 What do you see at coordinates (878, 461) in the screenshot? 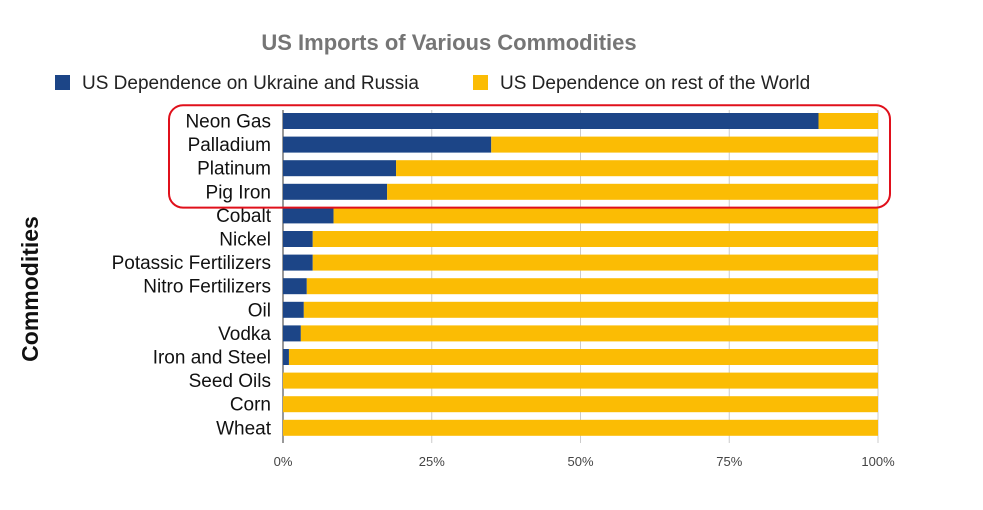
I see `x-tick-label: 100%` at bounding box center [878, 461].